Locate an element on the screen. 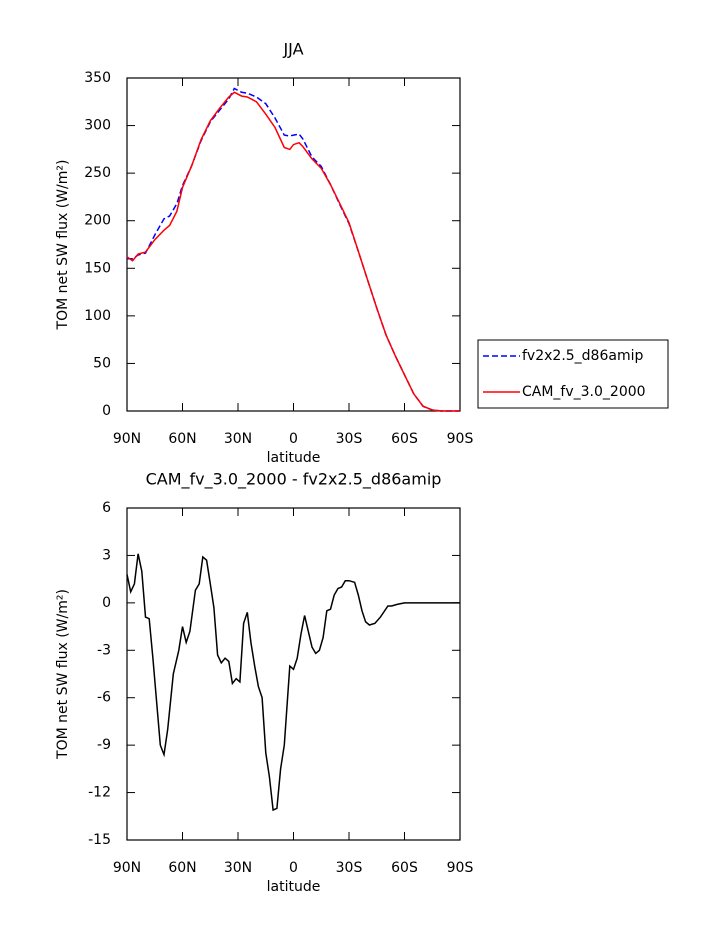 This screenshot has width=723, height=935. y-tick-label: -3 is located at coordinates (104, 650).